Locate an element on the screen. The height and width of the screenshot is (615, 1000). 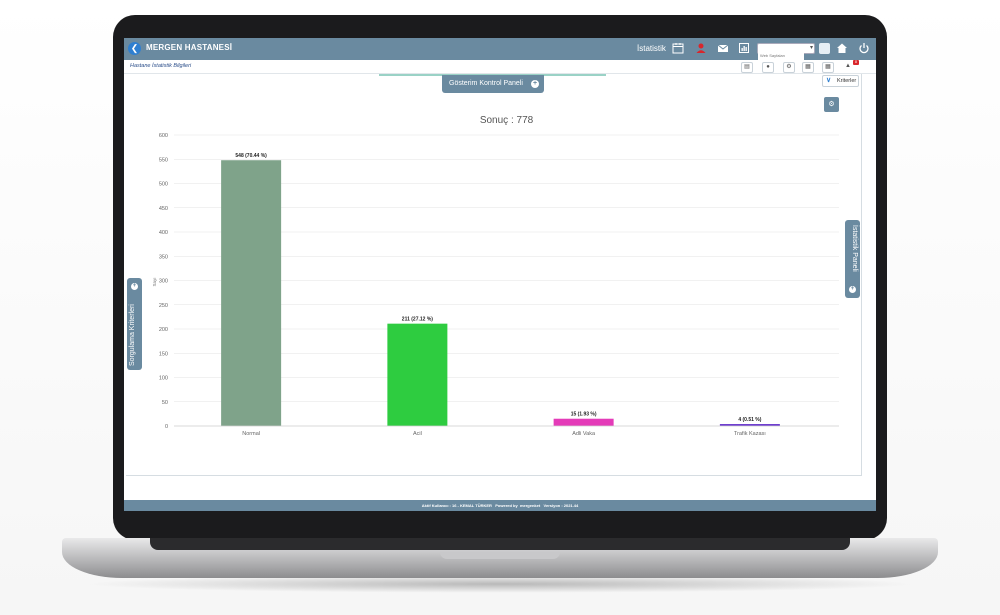
y-tick-label: 250 is located at coordinates (163, 306).